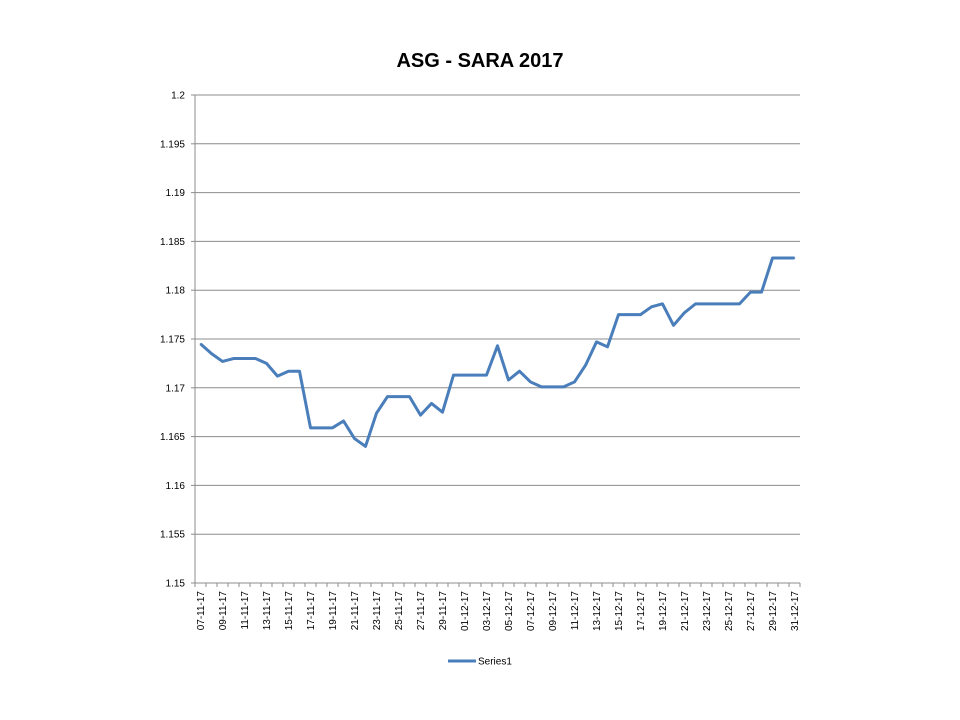  I want to click on x-tick-label: 17-12-17, so click(641, 611).